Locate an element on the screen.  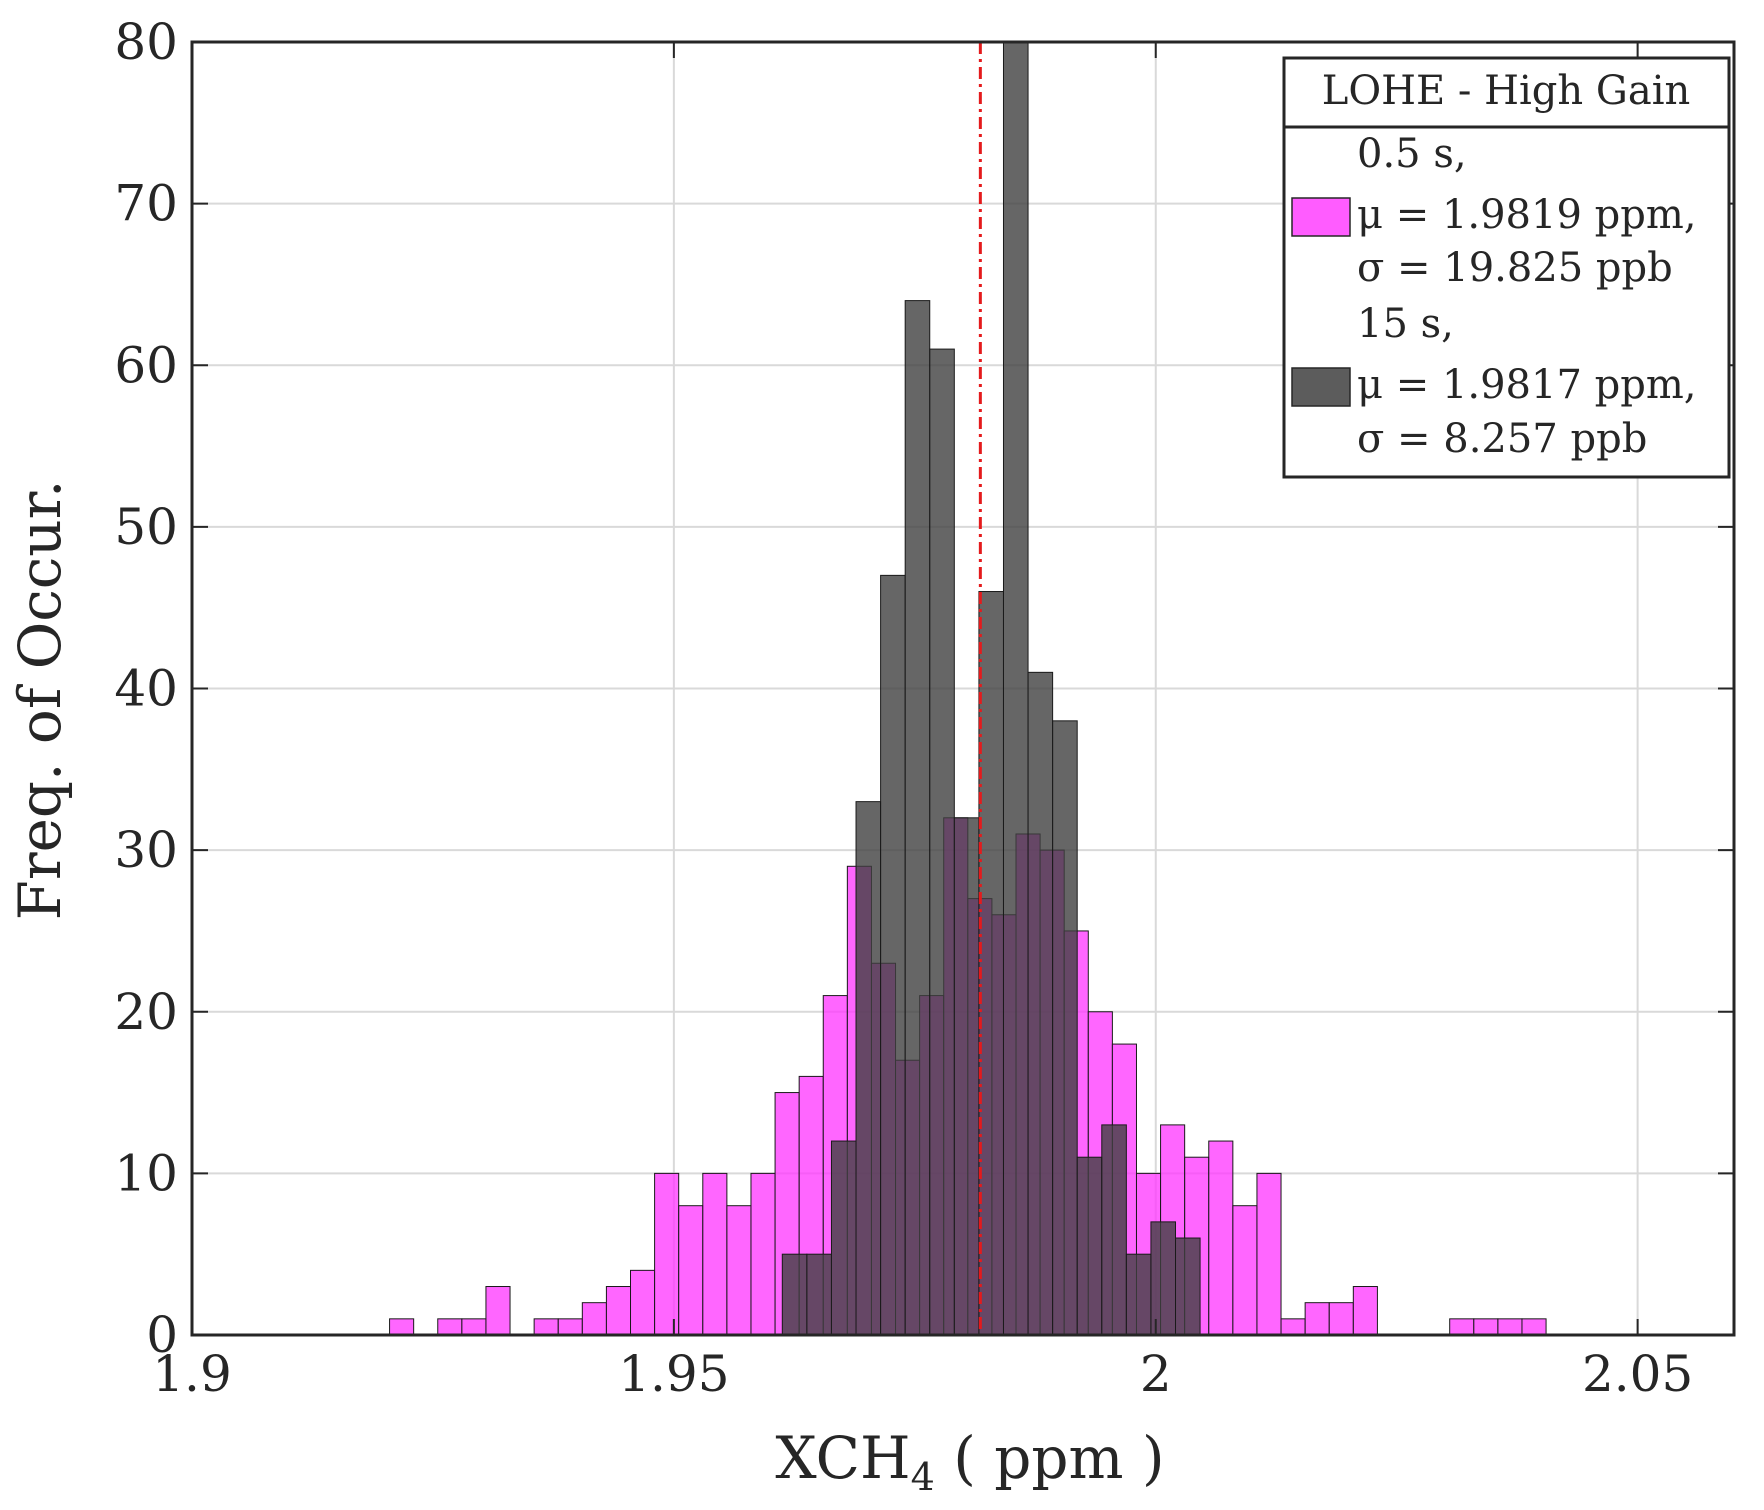
y-tick-label-2: 20 is located at coordinates (146, 1012).